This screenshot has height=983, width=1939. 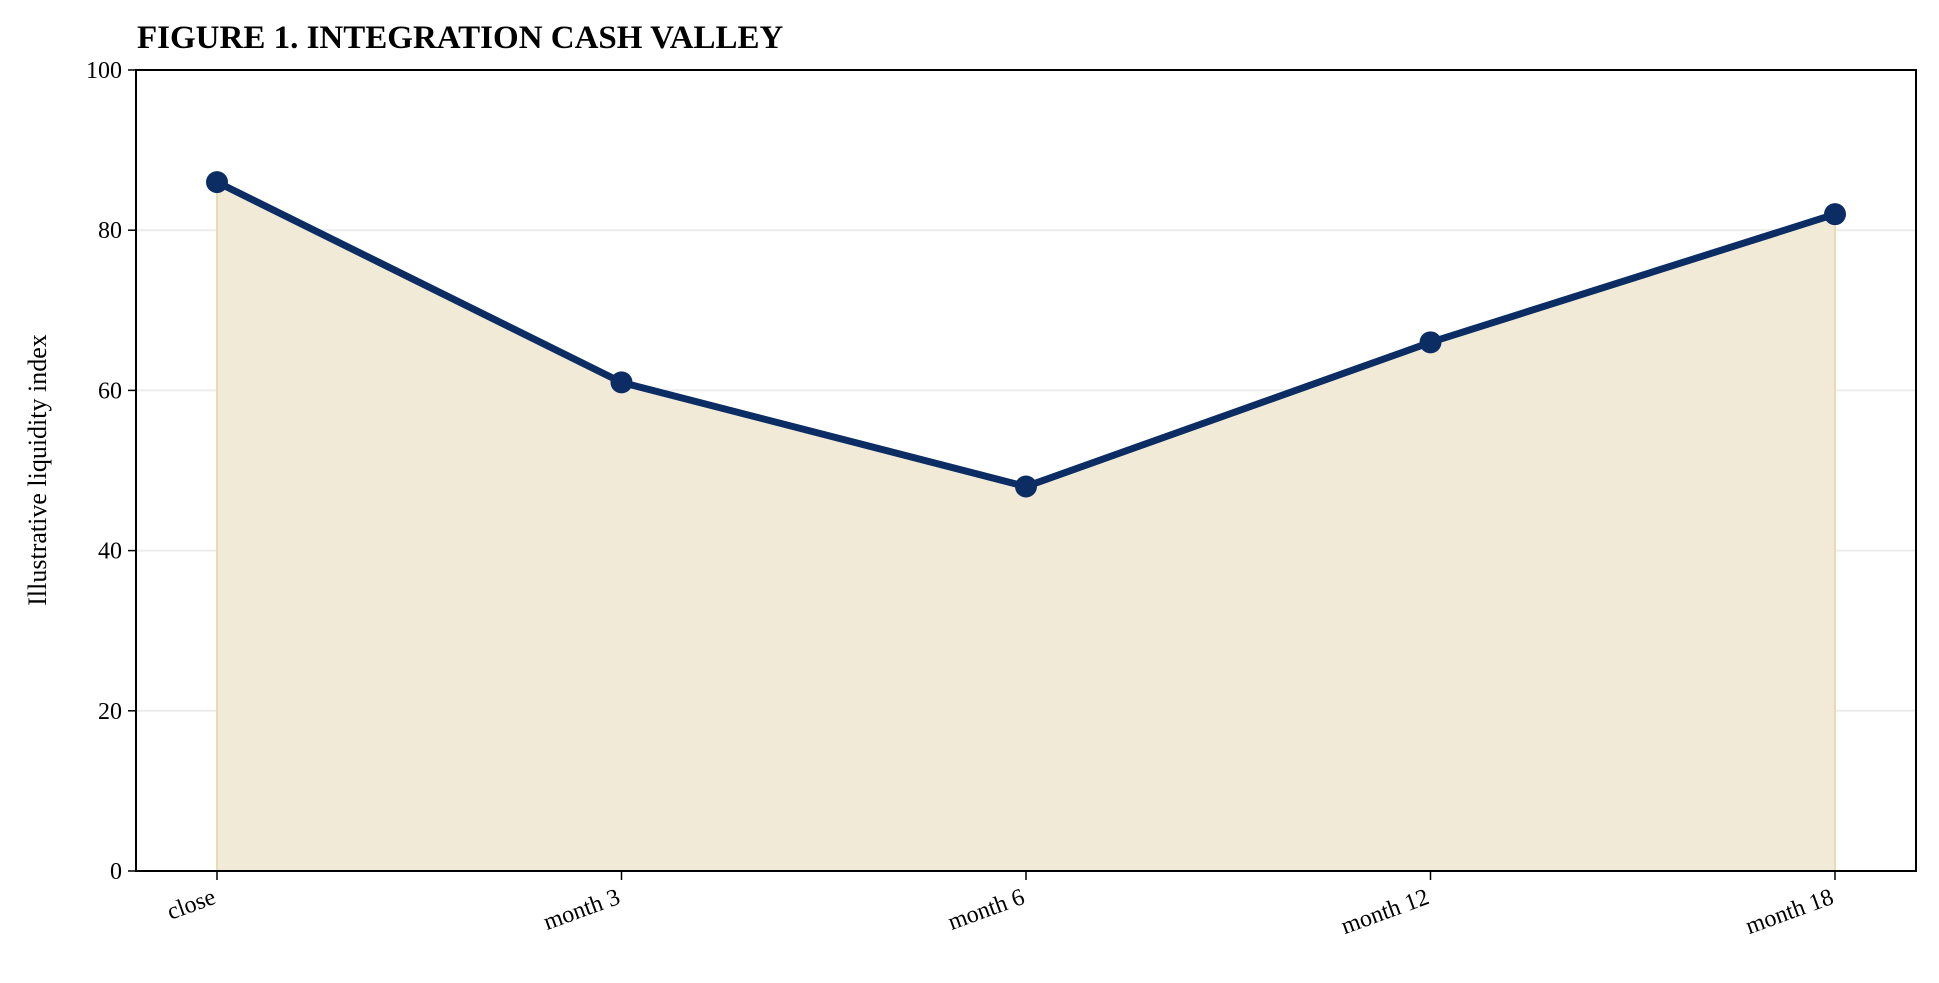 I want to click on y-axis-label: Illustrative liquidity index, so click(x=37, y=470).